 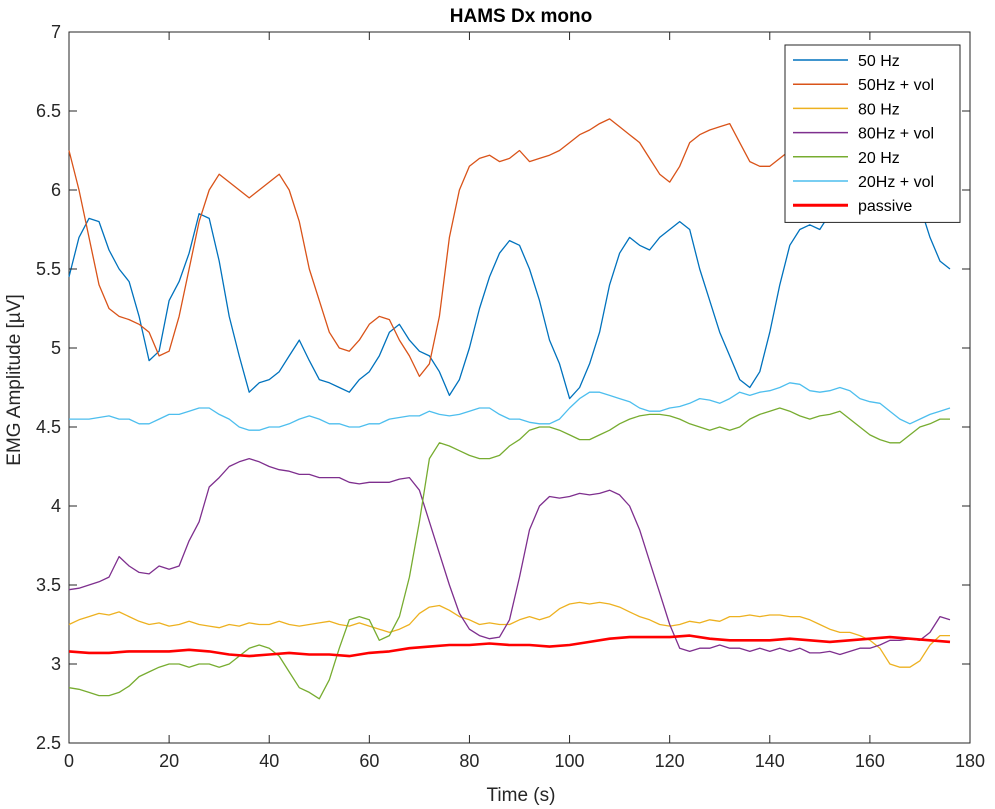 I want to click on y-tick-label: 3.5, so click(x=48, y=585).